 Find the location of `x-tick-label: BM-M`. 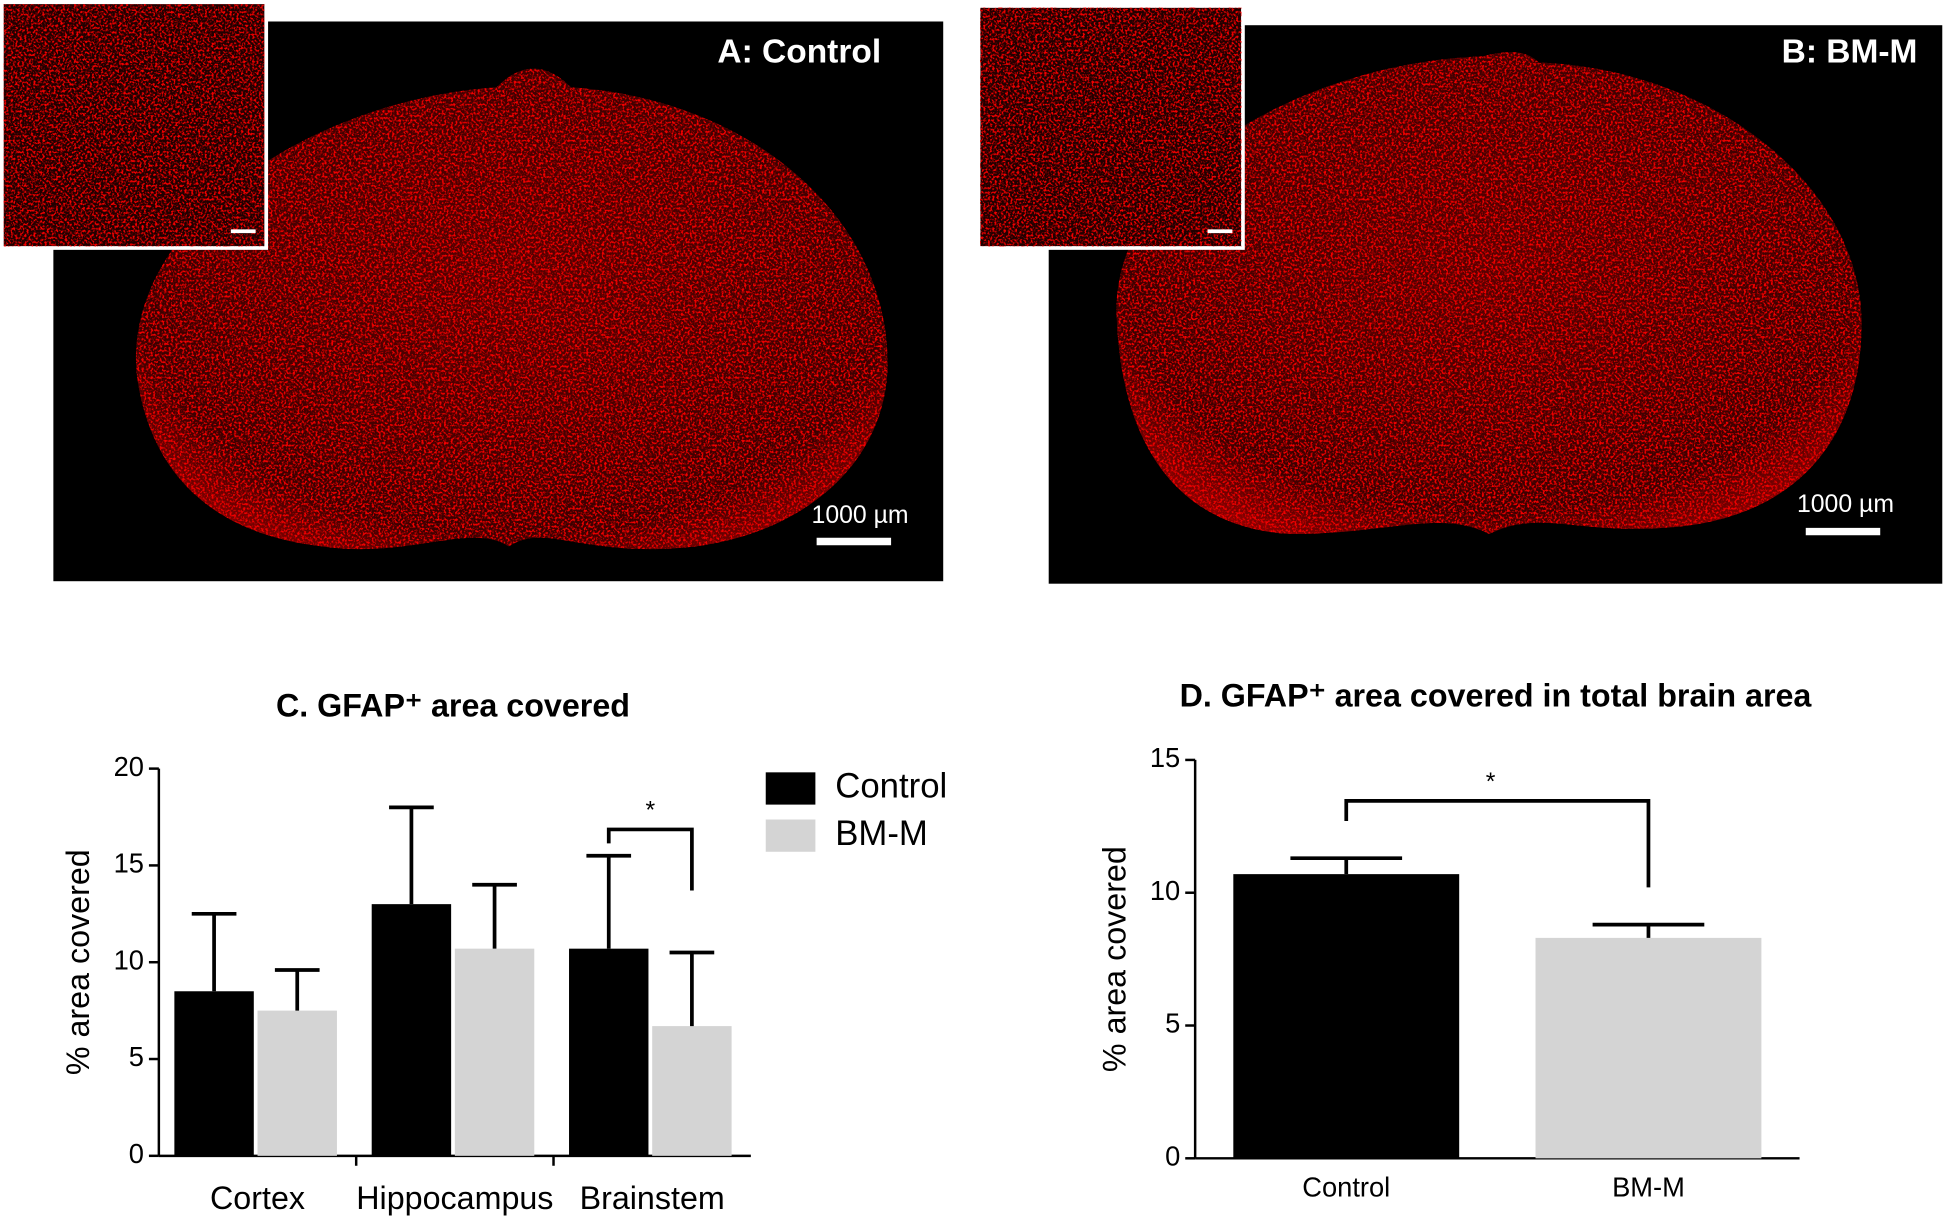

x-tick-label: BM-M is located at coordinates (1648, 1187).